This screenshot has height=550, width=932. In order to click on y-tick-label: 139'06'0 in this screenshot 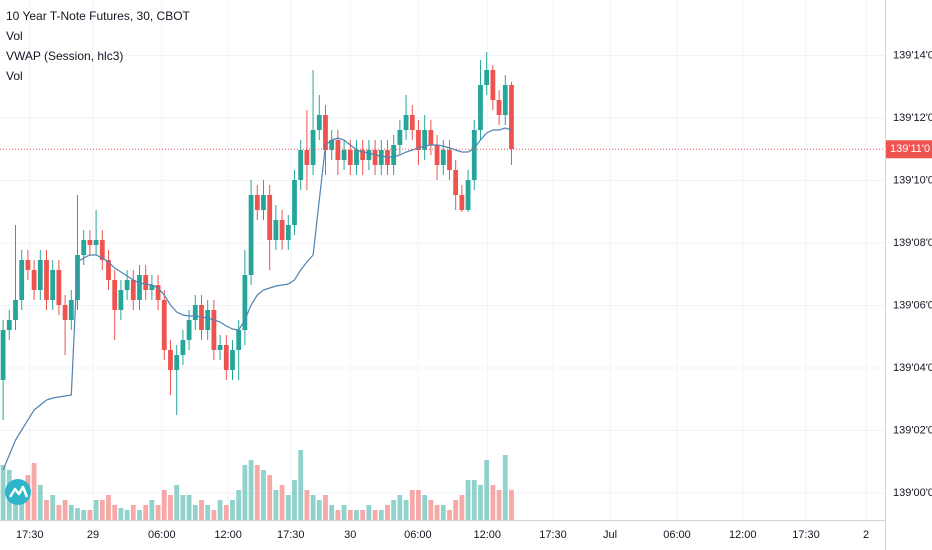, I will do `click(912, 305)`.